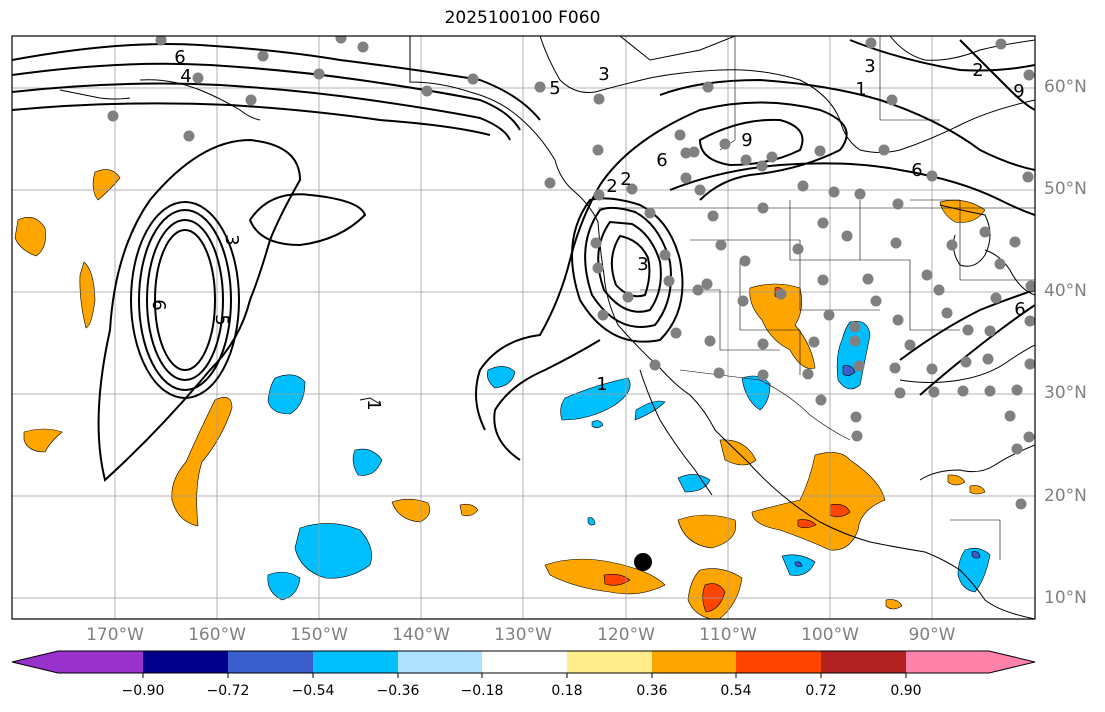  Describe the element at coordinates (728, 635) in the screenshot. I see `lon-label: 110°W` at that location.